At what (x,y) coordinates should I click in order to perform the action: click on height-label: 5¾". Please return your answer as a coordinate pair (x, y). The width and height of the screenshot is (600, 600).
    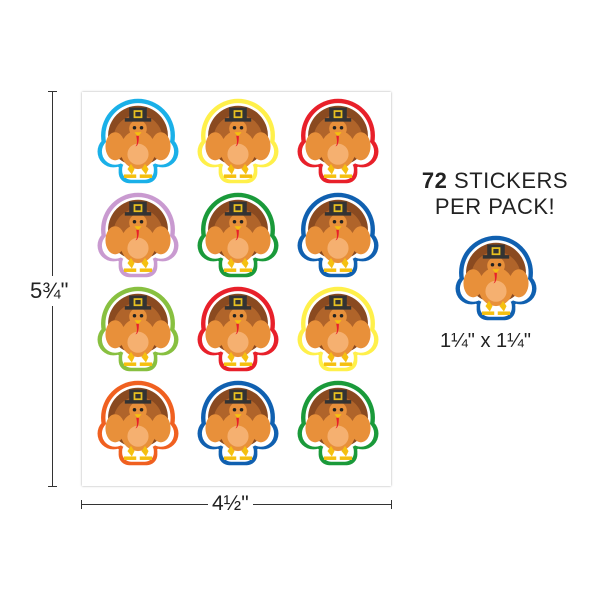
    Looking at the image, I should click on (49, 291).